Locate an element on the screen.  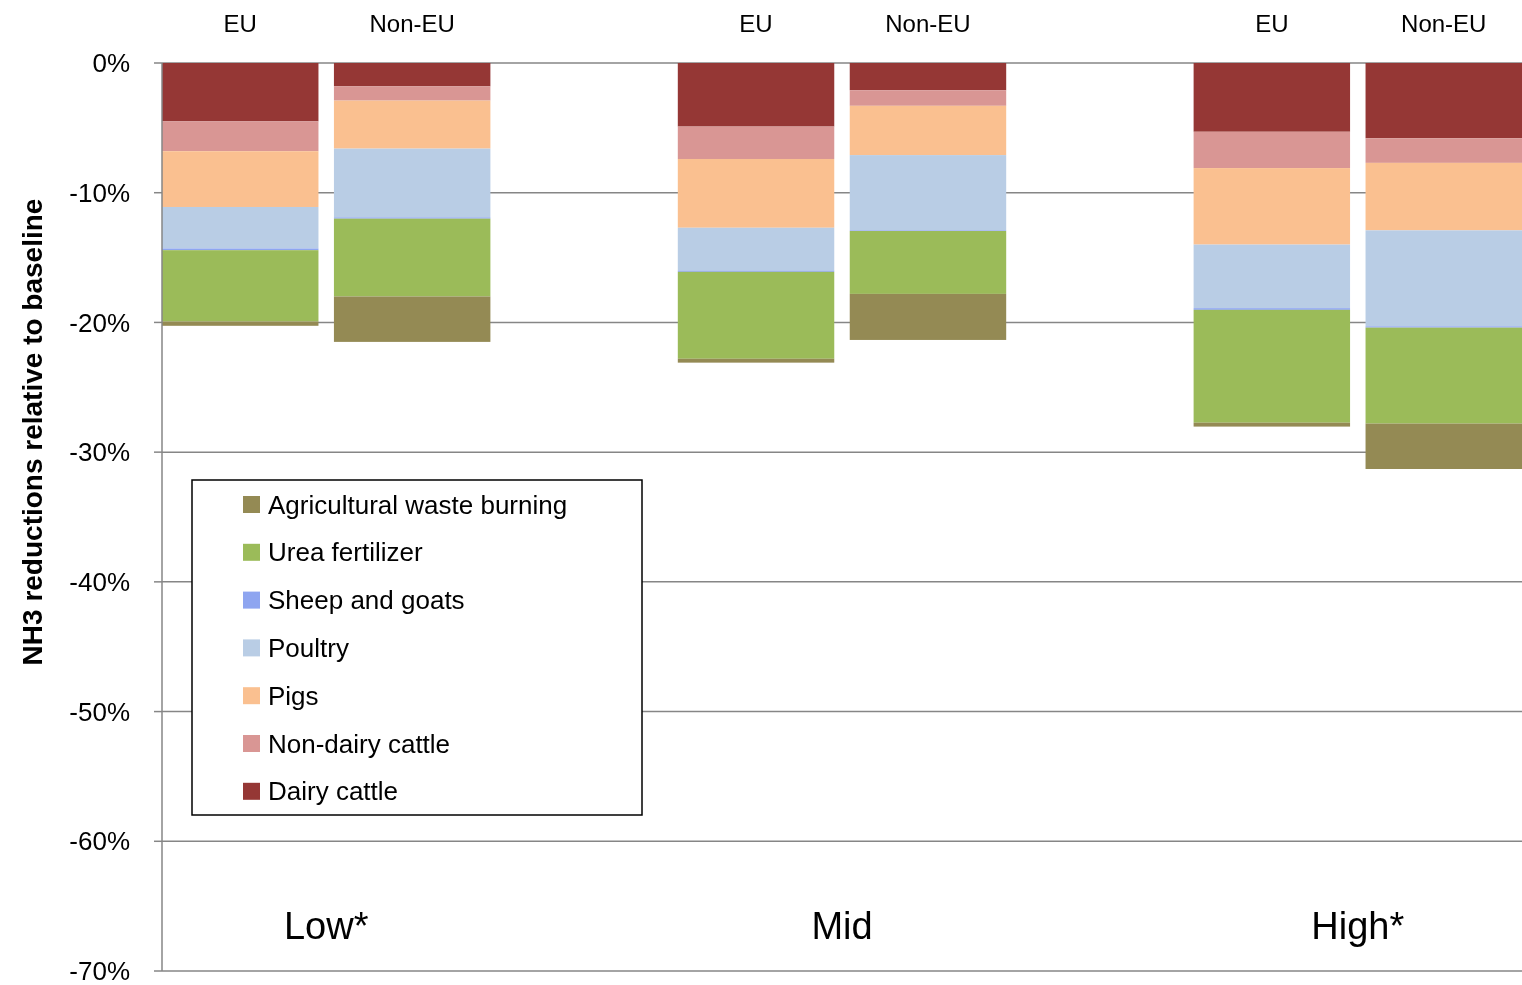
legend-label: Agricultural waste burning is located at coordinates (418, 504).